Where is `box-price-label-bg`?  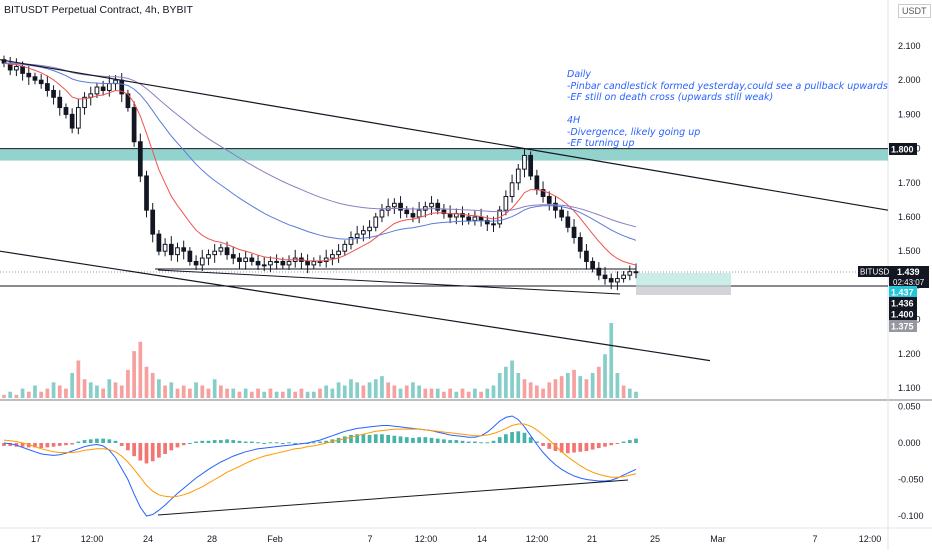
box-price-label-bg is located at coordinates (903, 303).